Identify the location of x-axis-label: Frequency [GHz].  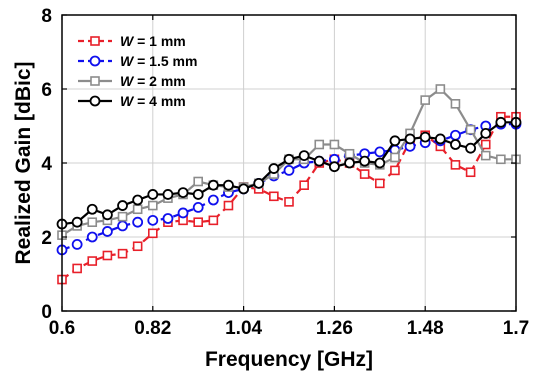
(289, 359).